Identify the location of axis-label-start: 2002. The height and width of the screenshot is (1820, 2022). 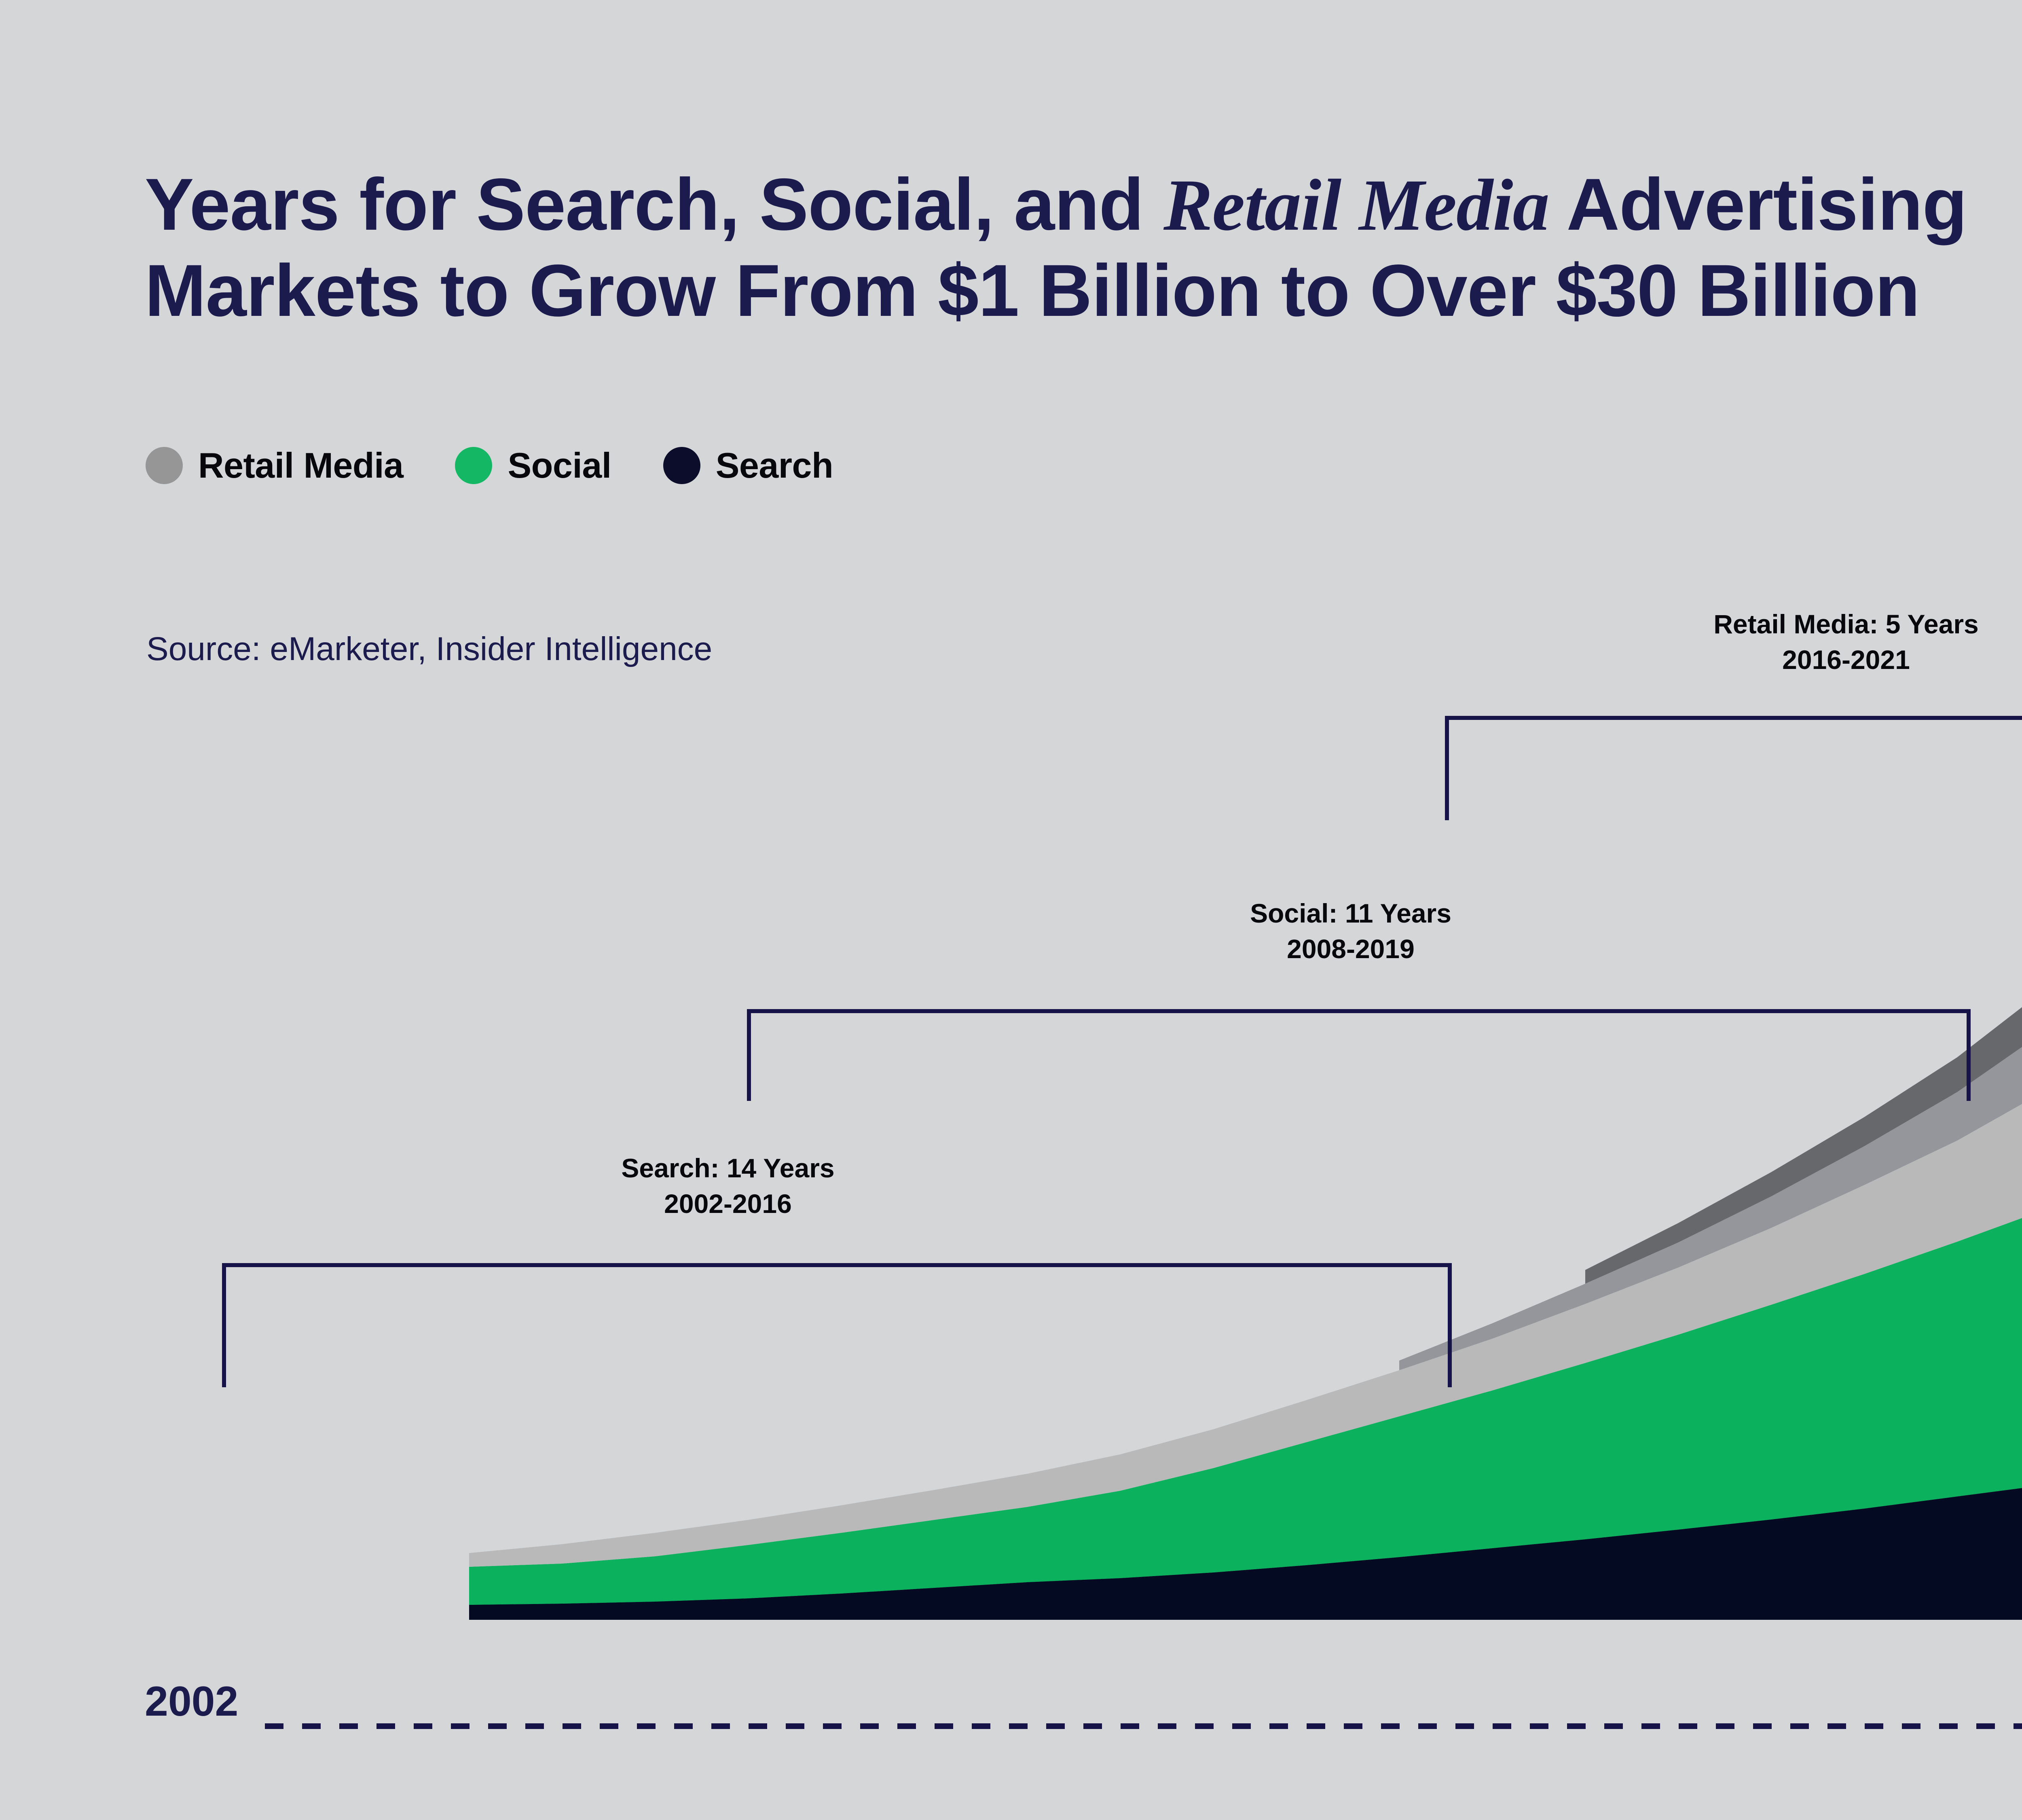
(192, 1701).